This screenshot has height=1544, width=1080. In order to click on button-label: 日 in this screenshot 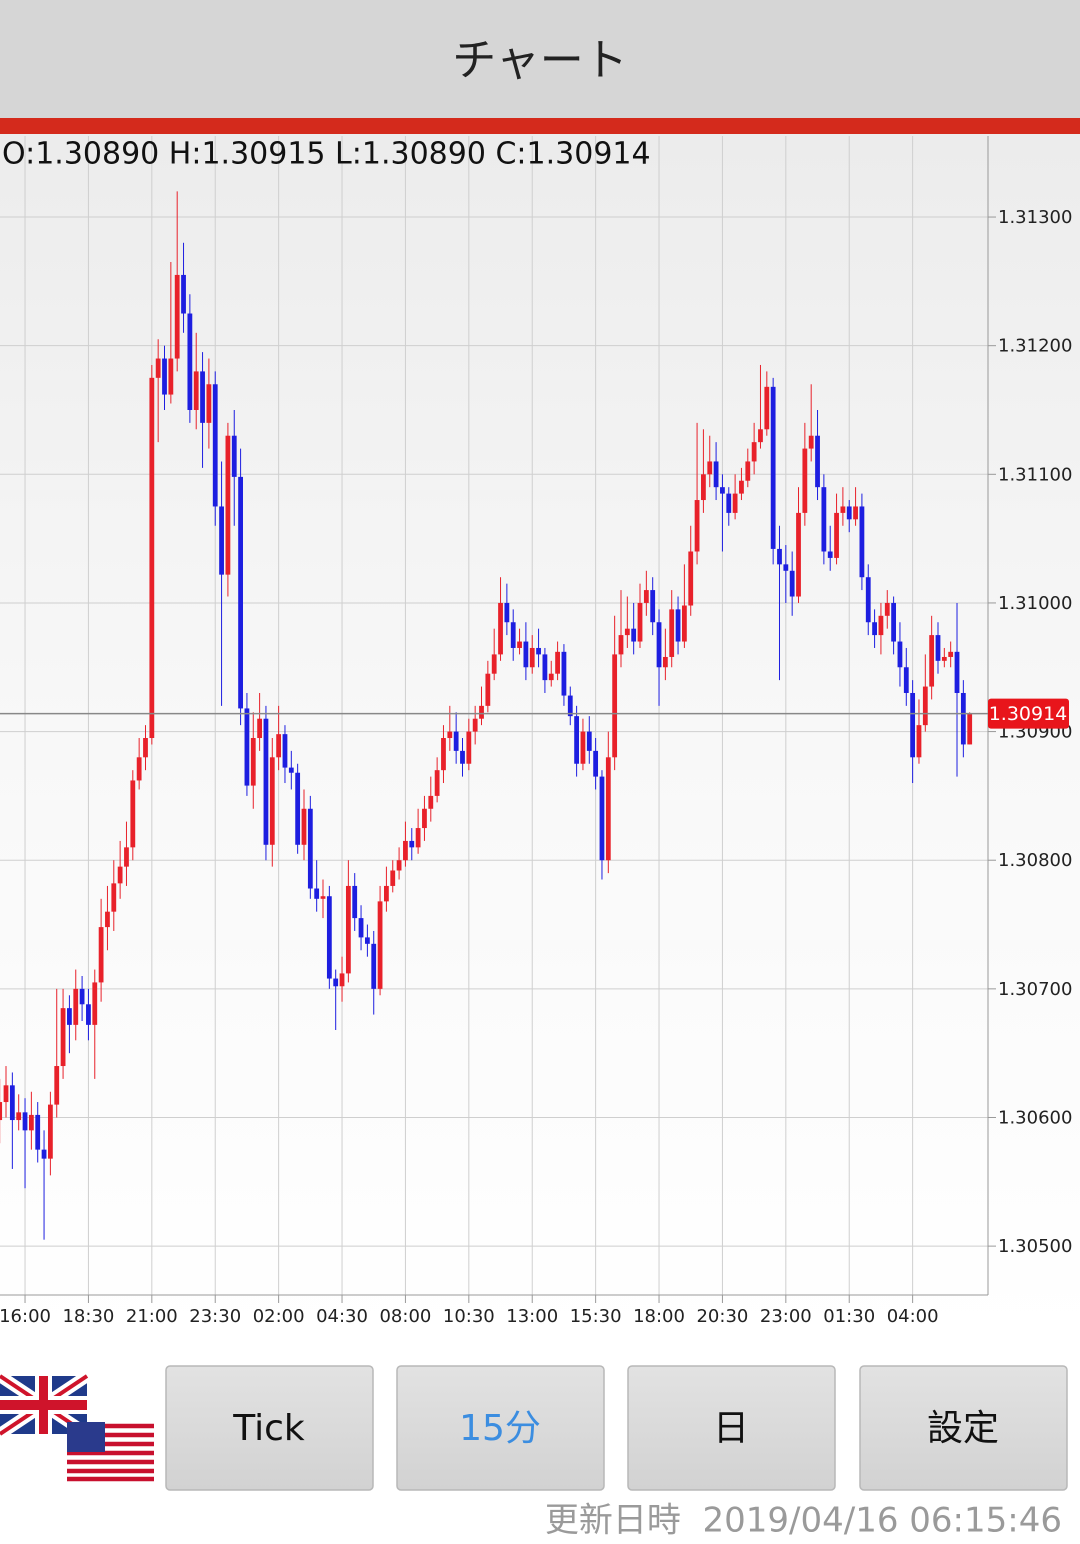, I will do `click(731, 1428)`.